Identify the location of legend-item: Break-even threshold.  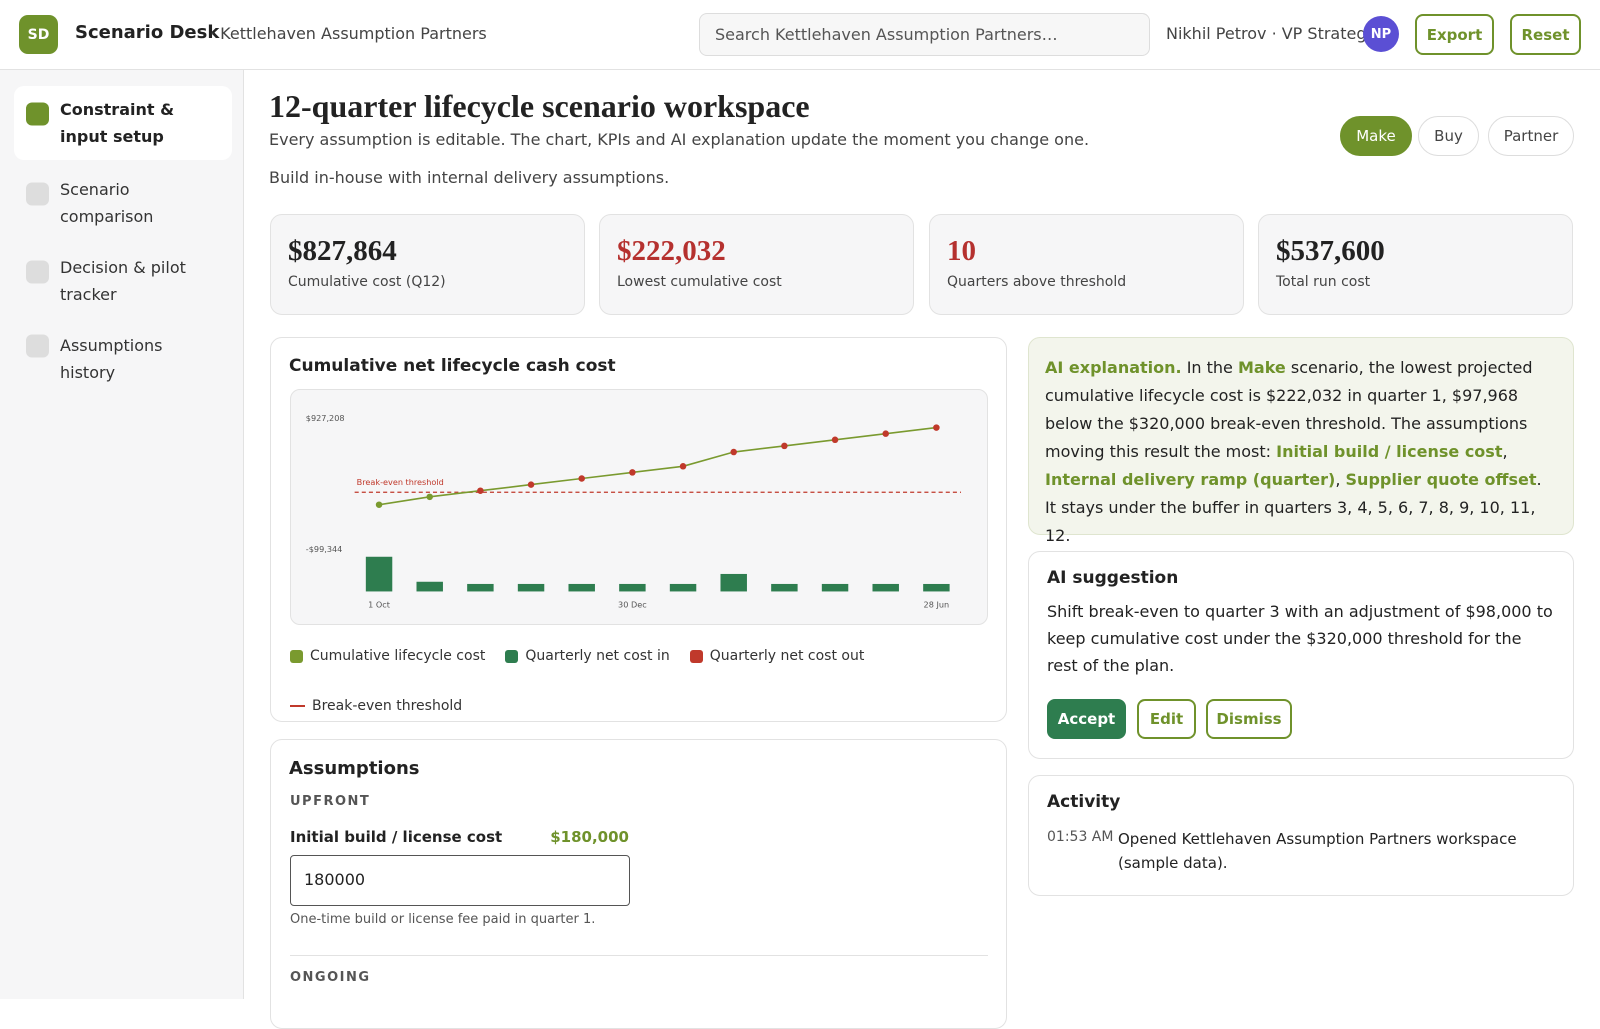
(376, 706).